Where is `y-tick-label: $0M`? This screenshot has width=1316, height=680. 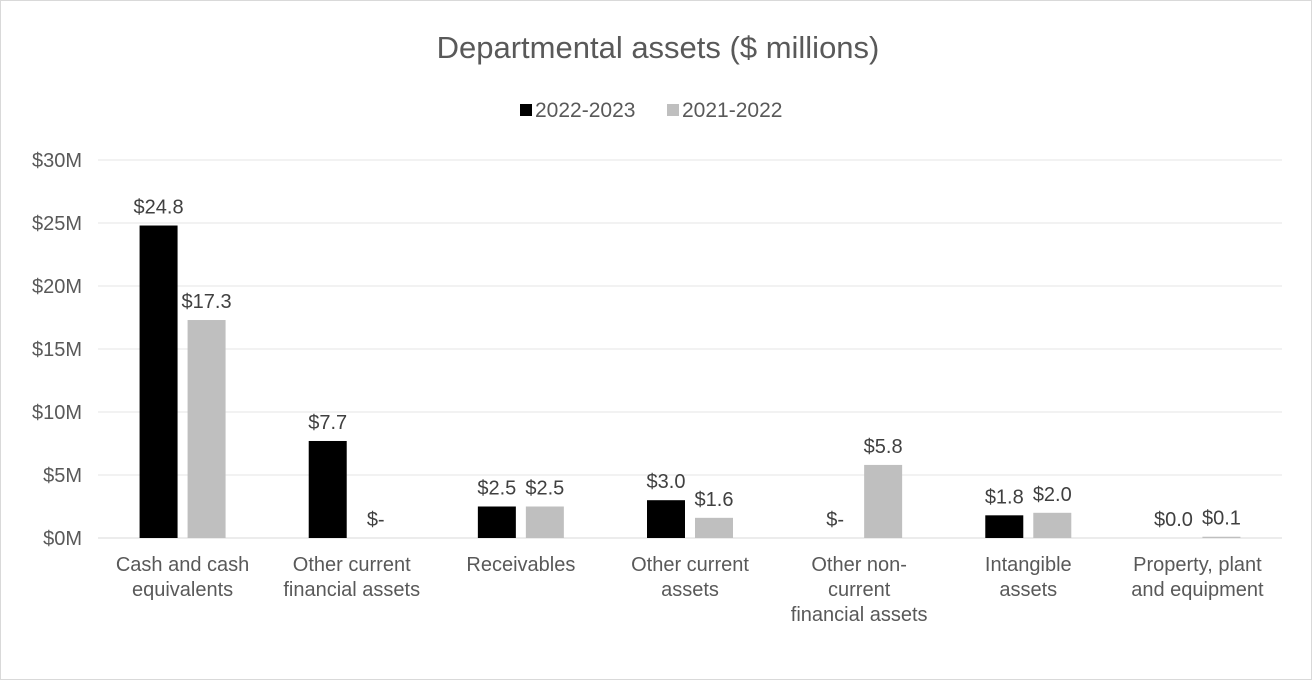 y-tick-label: $0M is located at coordinates (62, 539).